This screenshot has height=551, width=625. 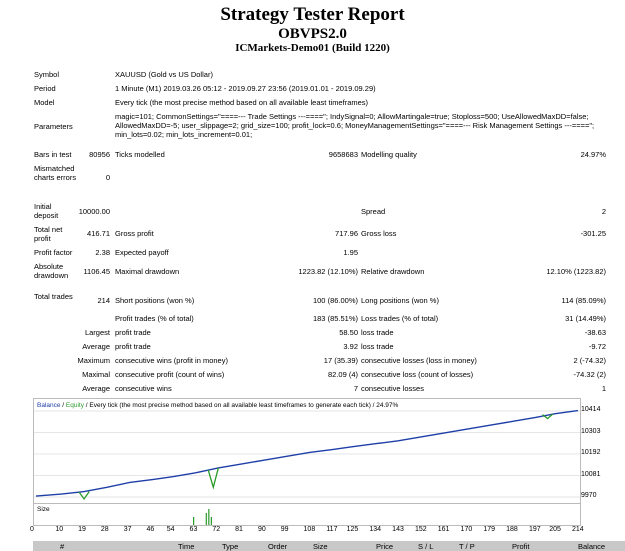 What do you see at coordinates (140, 154) in the screenshot?
I see `ticks-label: Ticks modelled` at bounding box center [140, 154].